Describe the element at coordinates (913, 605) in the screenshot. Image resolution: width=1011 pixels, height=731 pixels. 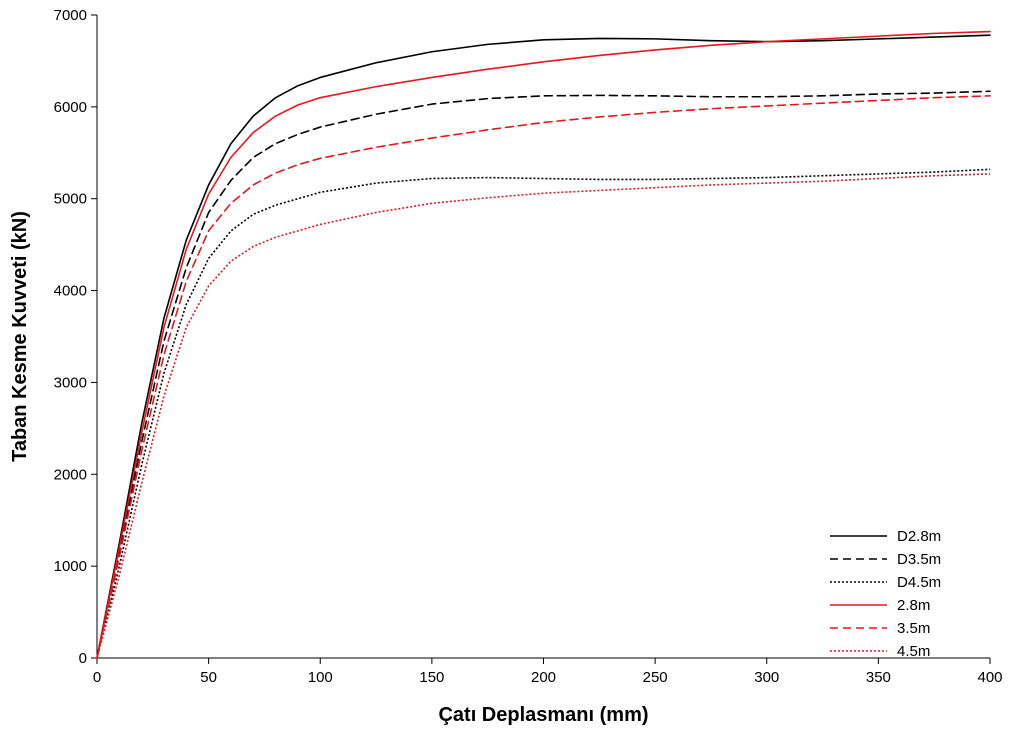
I see `legend-label-2-8m: 2.8m` at that location.